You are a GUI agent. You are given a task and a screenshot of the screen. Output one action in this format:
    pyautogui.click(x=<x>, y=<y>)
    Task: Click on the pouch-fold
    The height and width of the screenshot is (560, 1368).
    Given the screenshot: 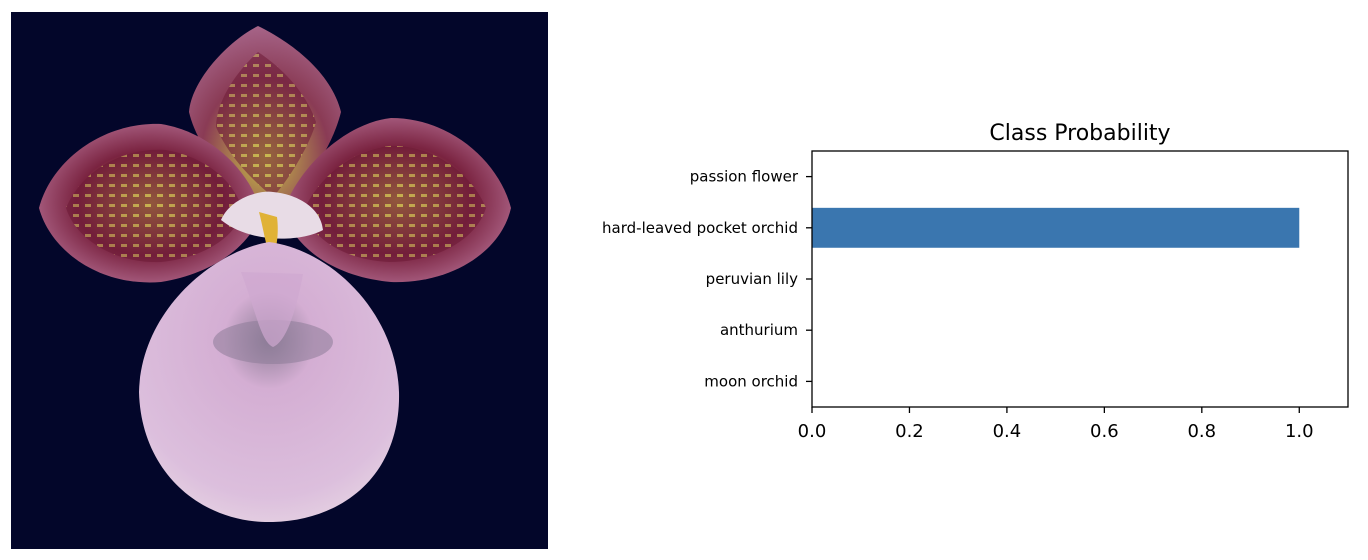 What is the action you would take?
    pyautogui.click(x=272, y=309)
    